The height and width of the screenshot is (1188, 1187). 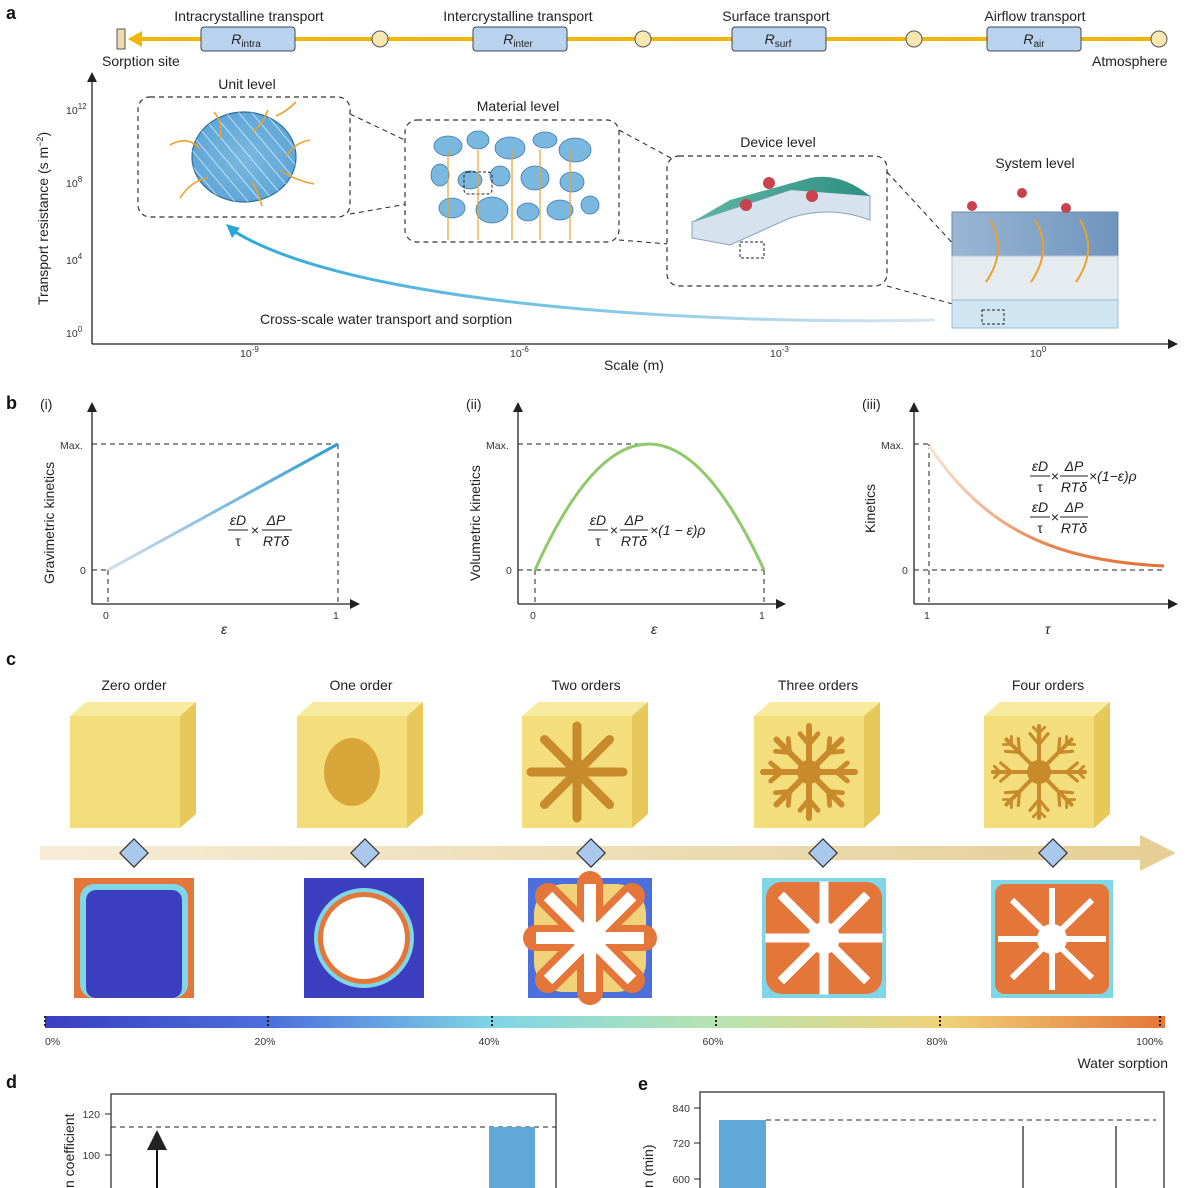 What do you see at coordinates (249, 352) in the screenshot?
I see `x-tick: 10⁻⁹` at bounding box center [249, 352].